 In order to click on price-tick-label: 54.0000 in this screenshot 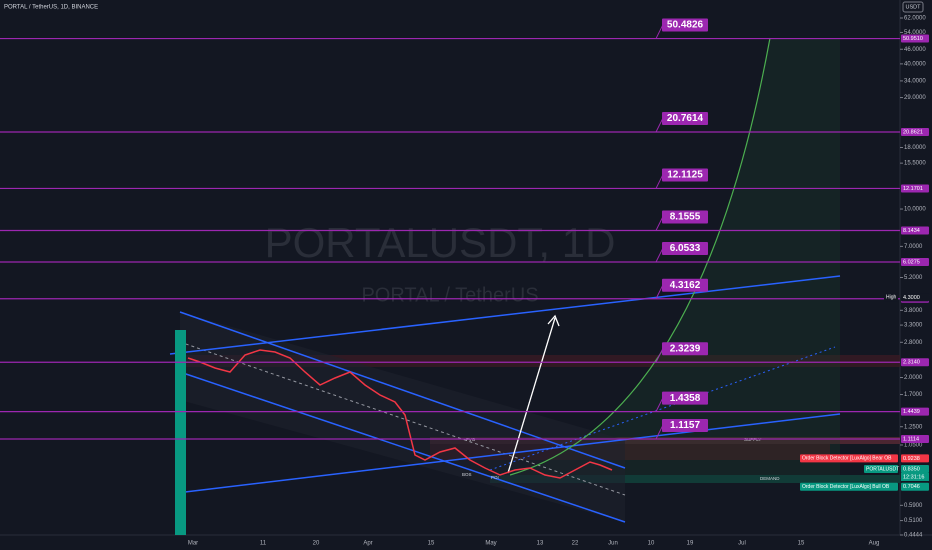, I will do `click(915, 33)`.